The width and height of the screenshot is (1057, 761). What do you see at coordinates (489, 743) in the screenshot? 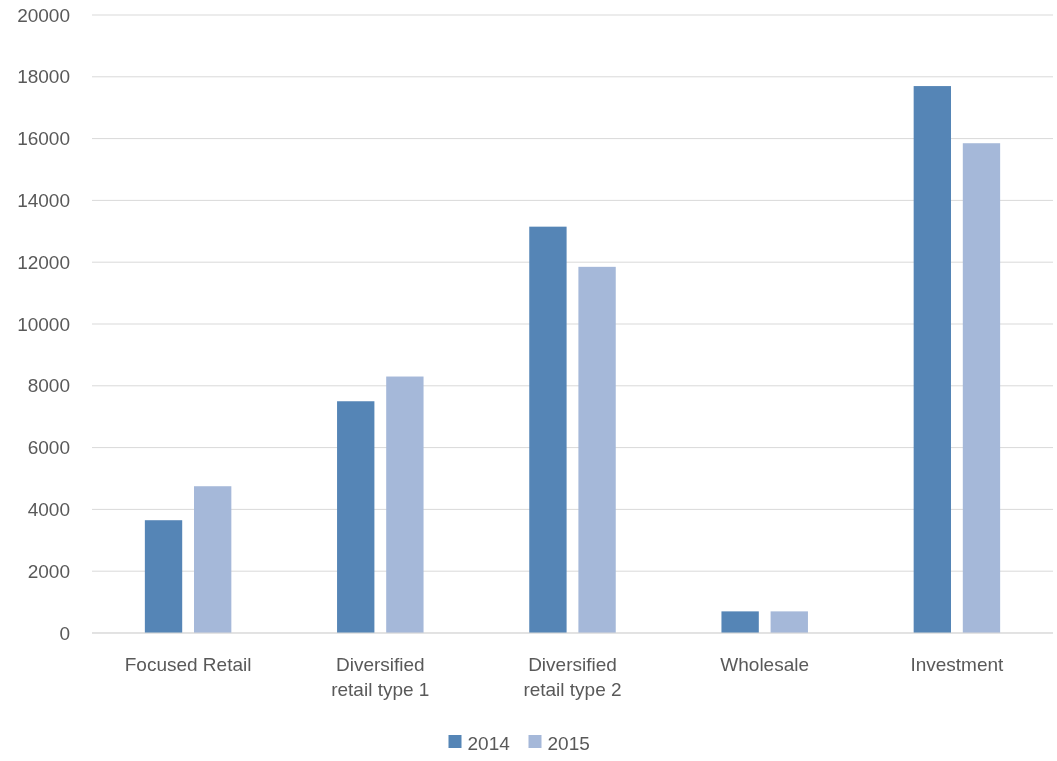
I see `legend-label: 2014` at bounding box center [489, 743].